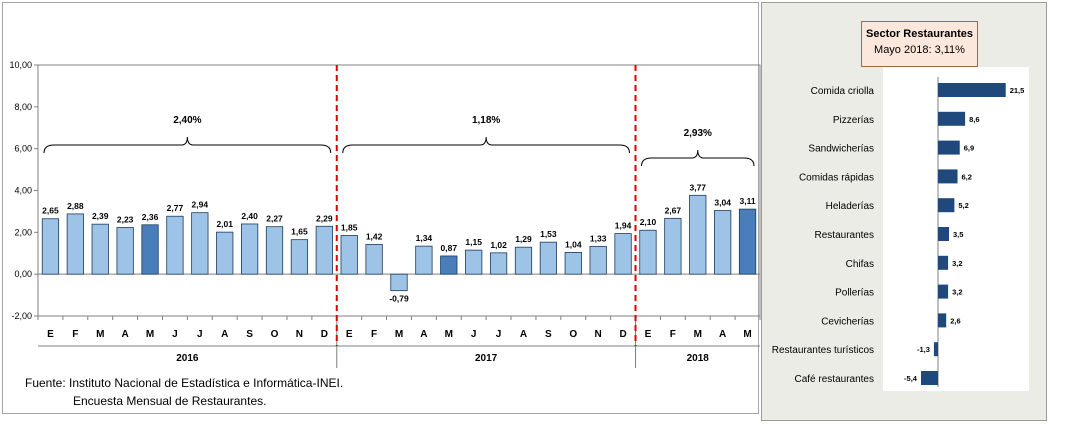  I want to click on sector-chart-subtitle: Mayo 2018: 3,11%, so click(919, 50).